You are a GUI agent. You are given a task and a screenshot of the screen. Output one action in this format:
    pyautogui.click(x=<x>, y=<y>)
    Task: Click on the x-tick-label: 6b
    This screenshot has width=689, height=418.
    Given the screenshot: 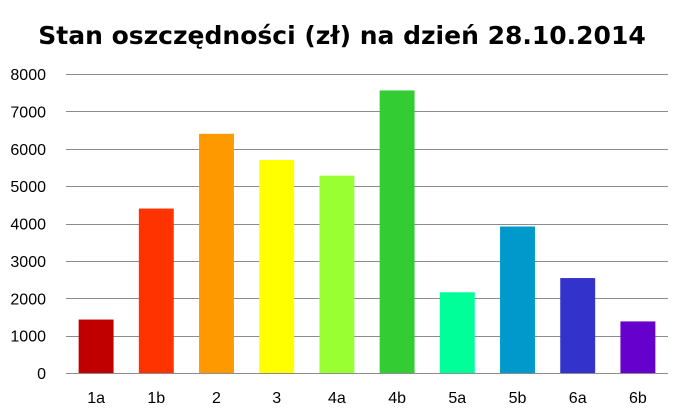 What is the action you would take?
    pyautogui.click(x=638, y=398)
    